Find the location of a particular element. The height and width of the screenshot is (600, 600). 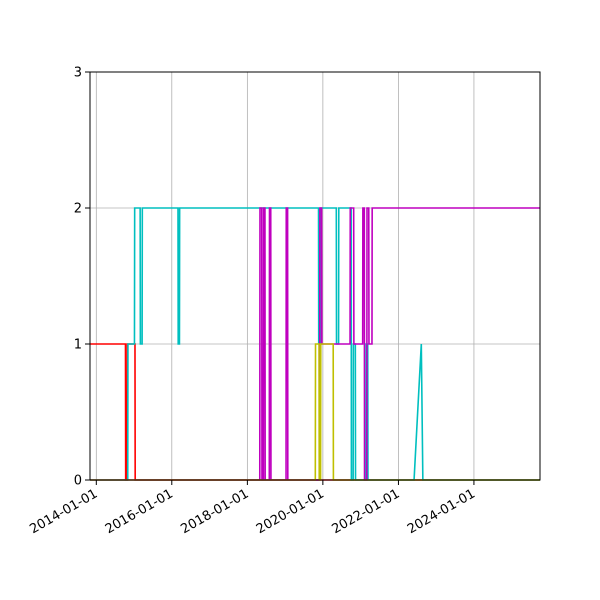

y-tick-label: 0 is located at coordinates (78, 481).